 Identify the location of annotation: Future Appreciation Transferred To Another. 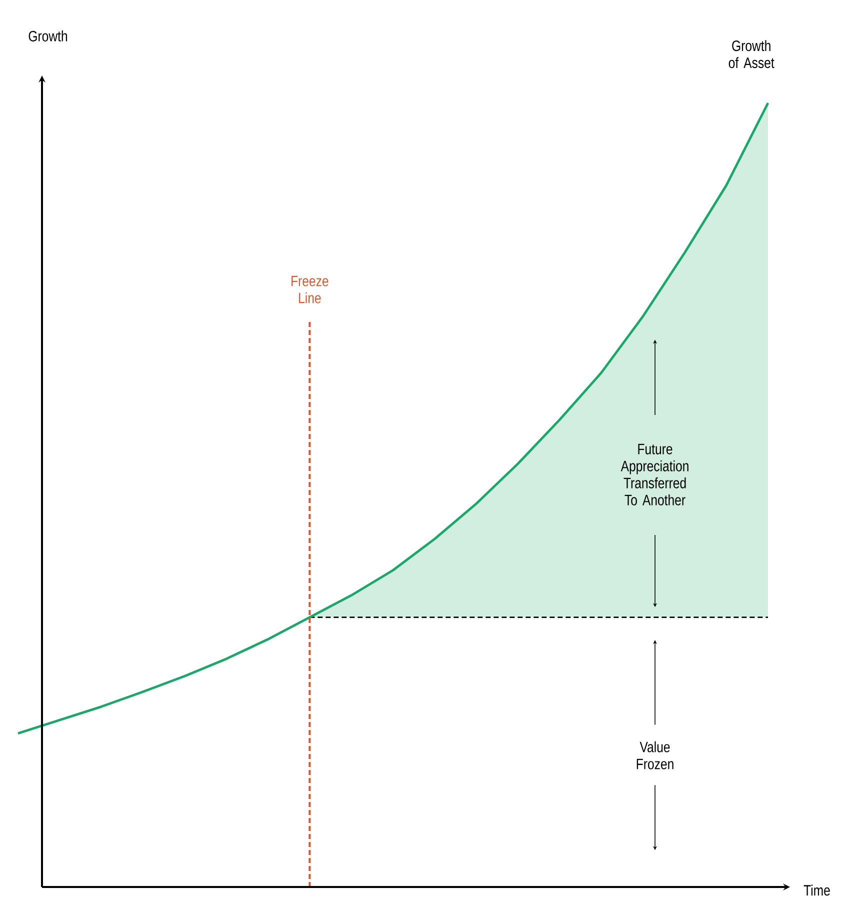
(654, 475).